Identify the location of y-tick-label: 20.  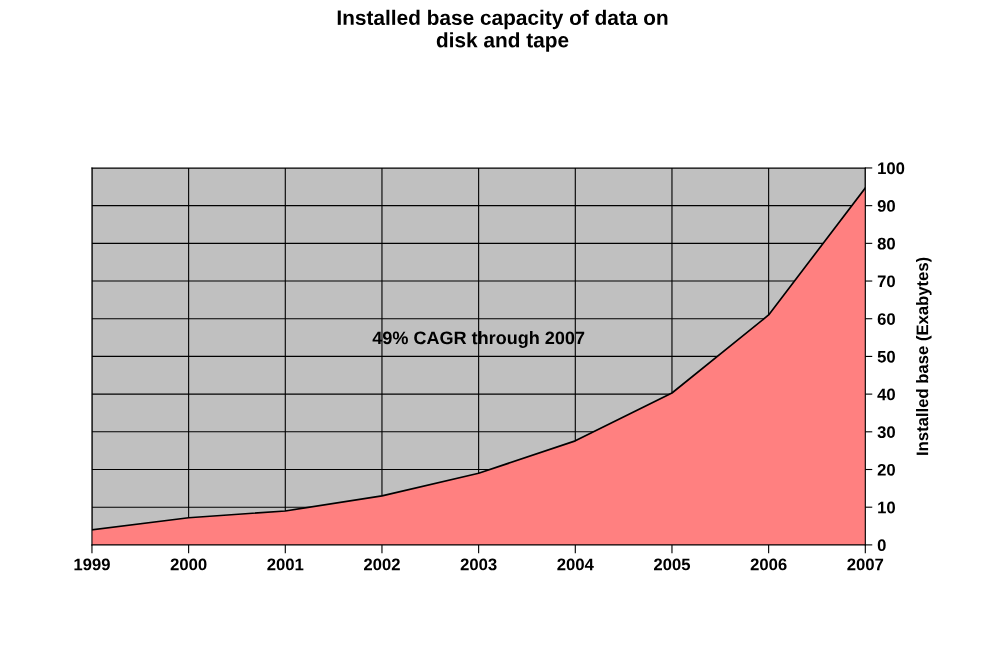
(886, 469).